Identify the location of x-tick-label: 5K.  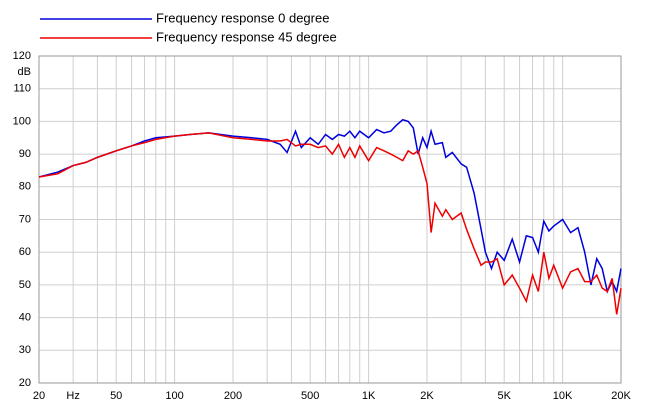
(504, 396).